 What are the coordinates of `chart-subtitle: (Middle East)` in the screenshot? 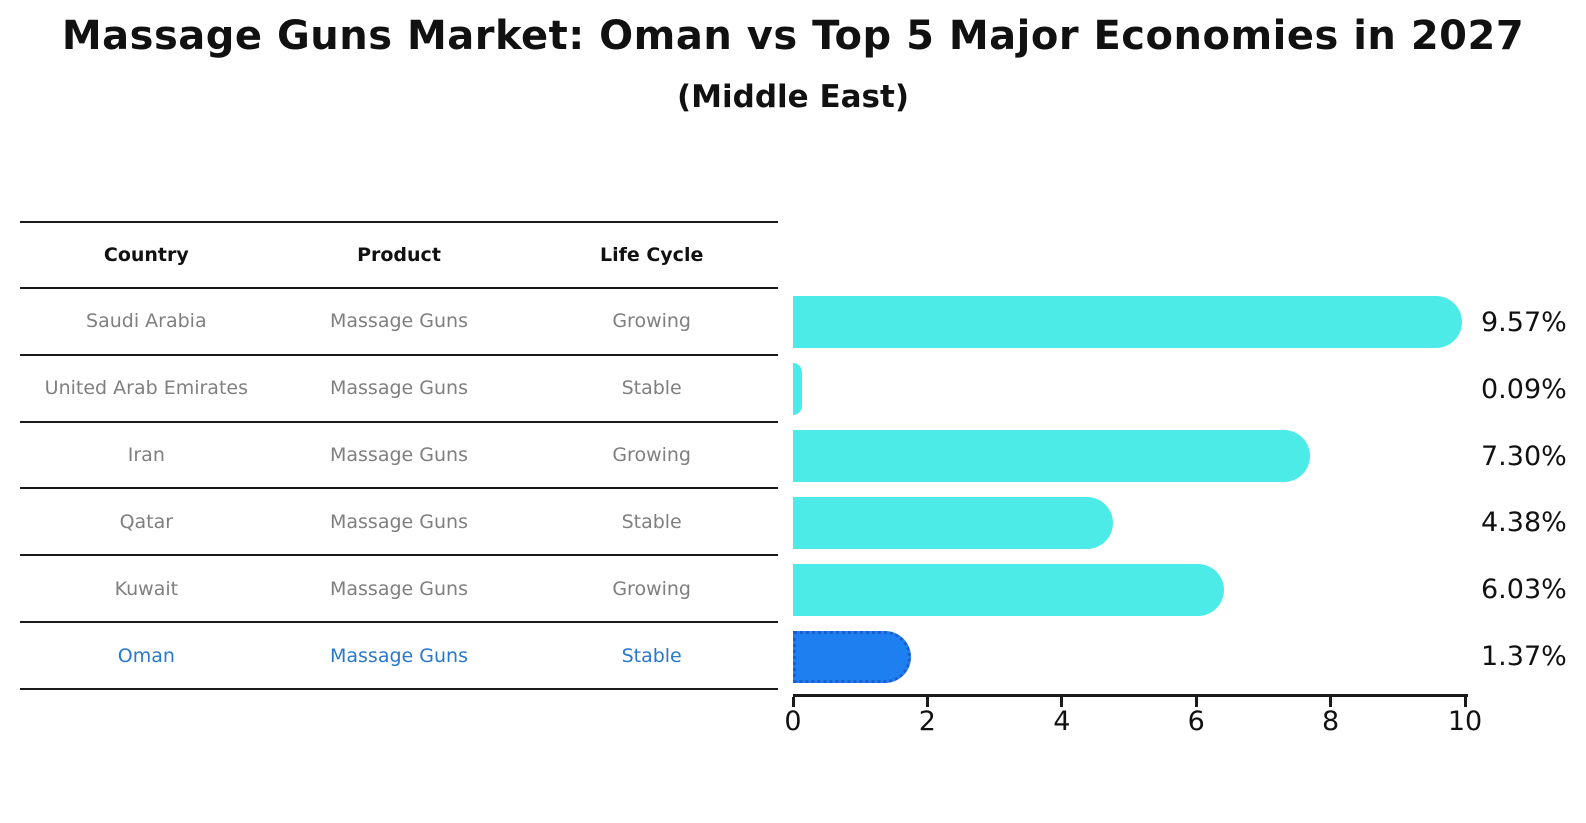 It's located at (792, 97).